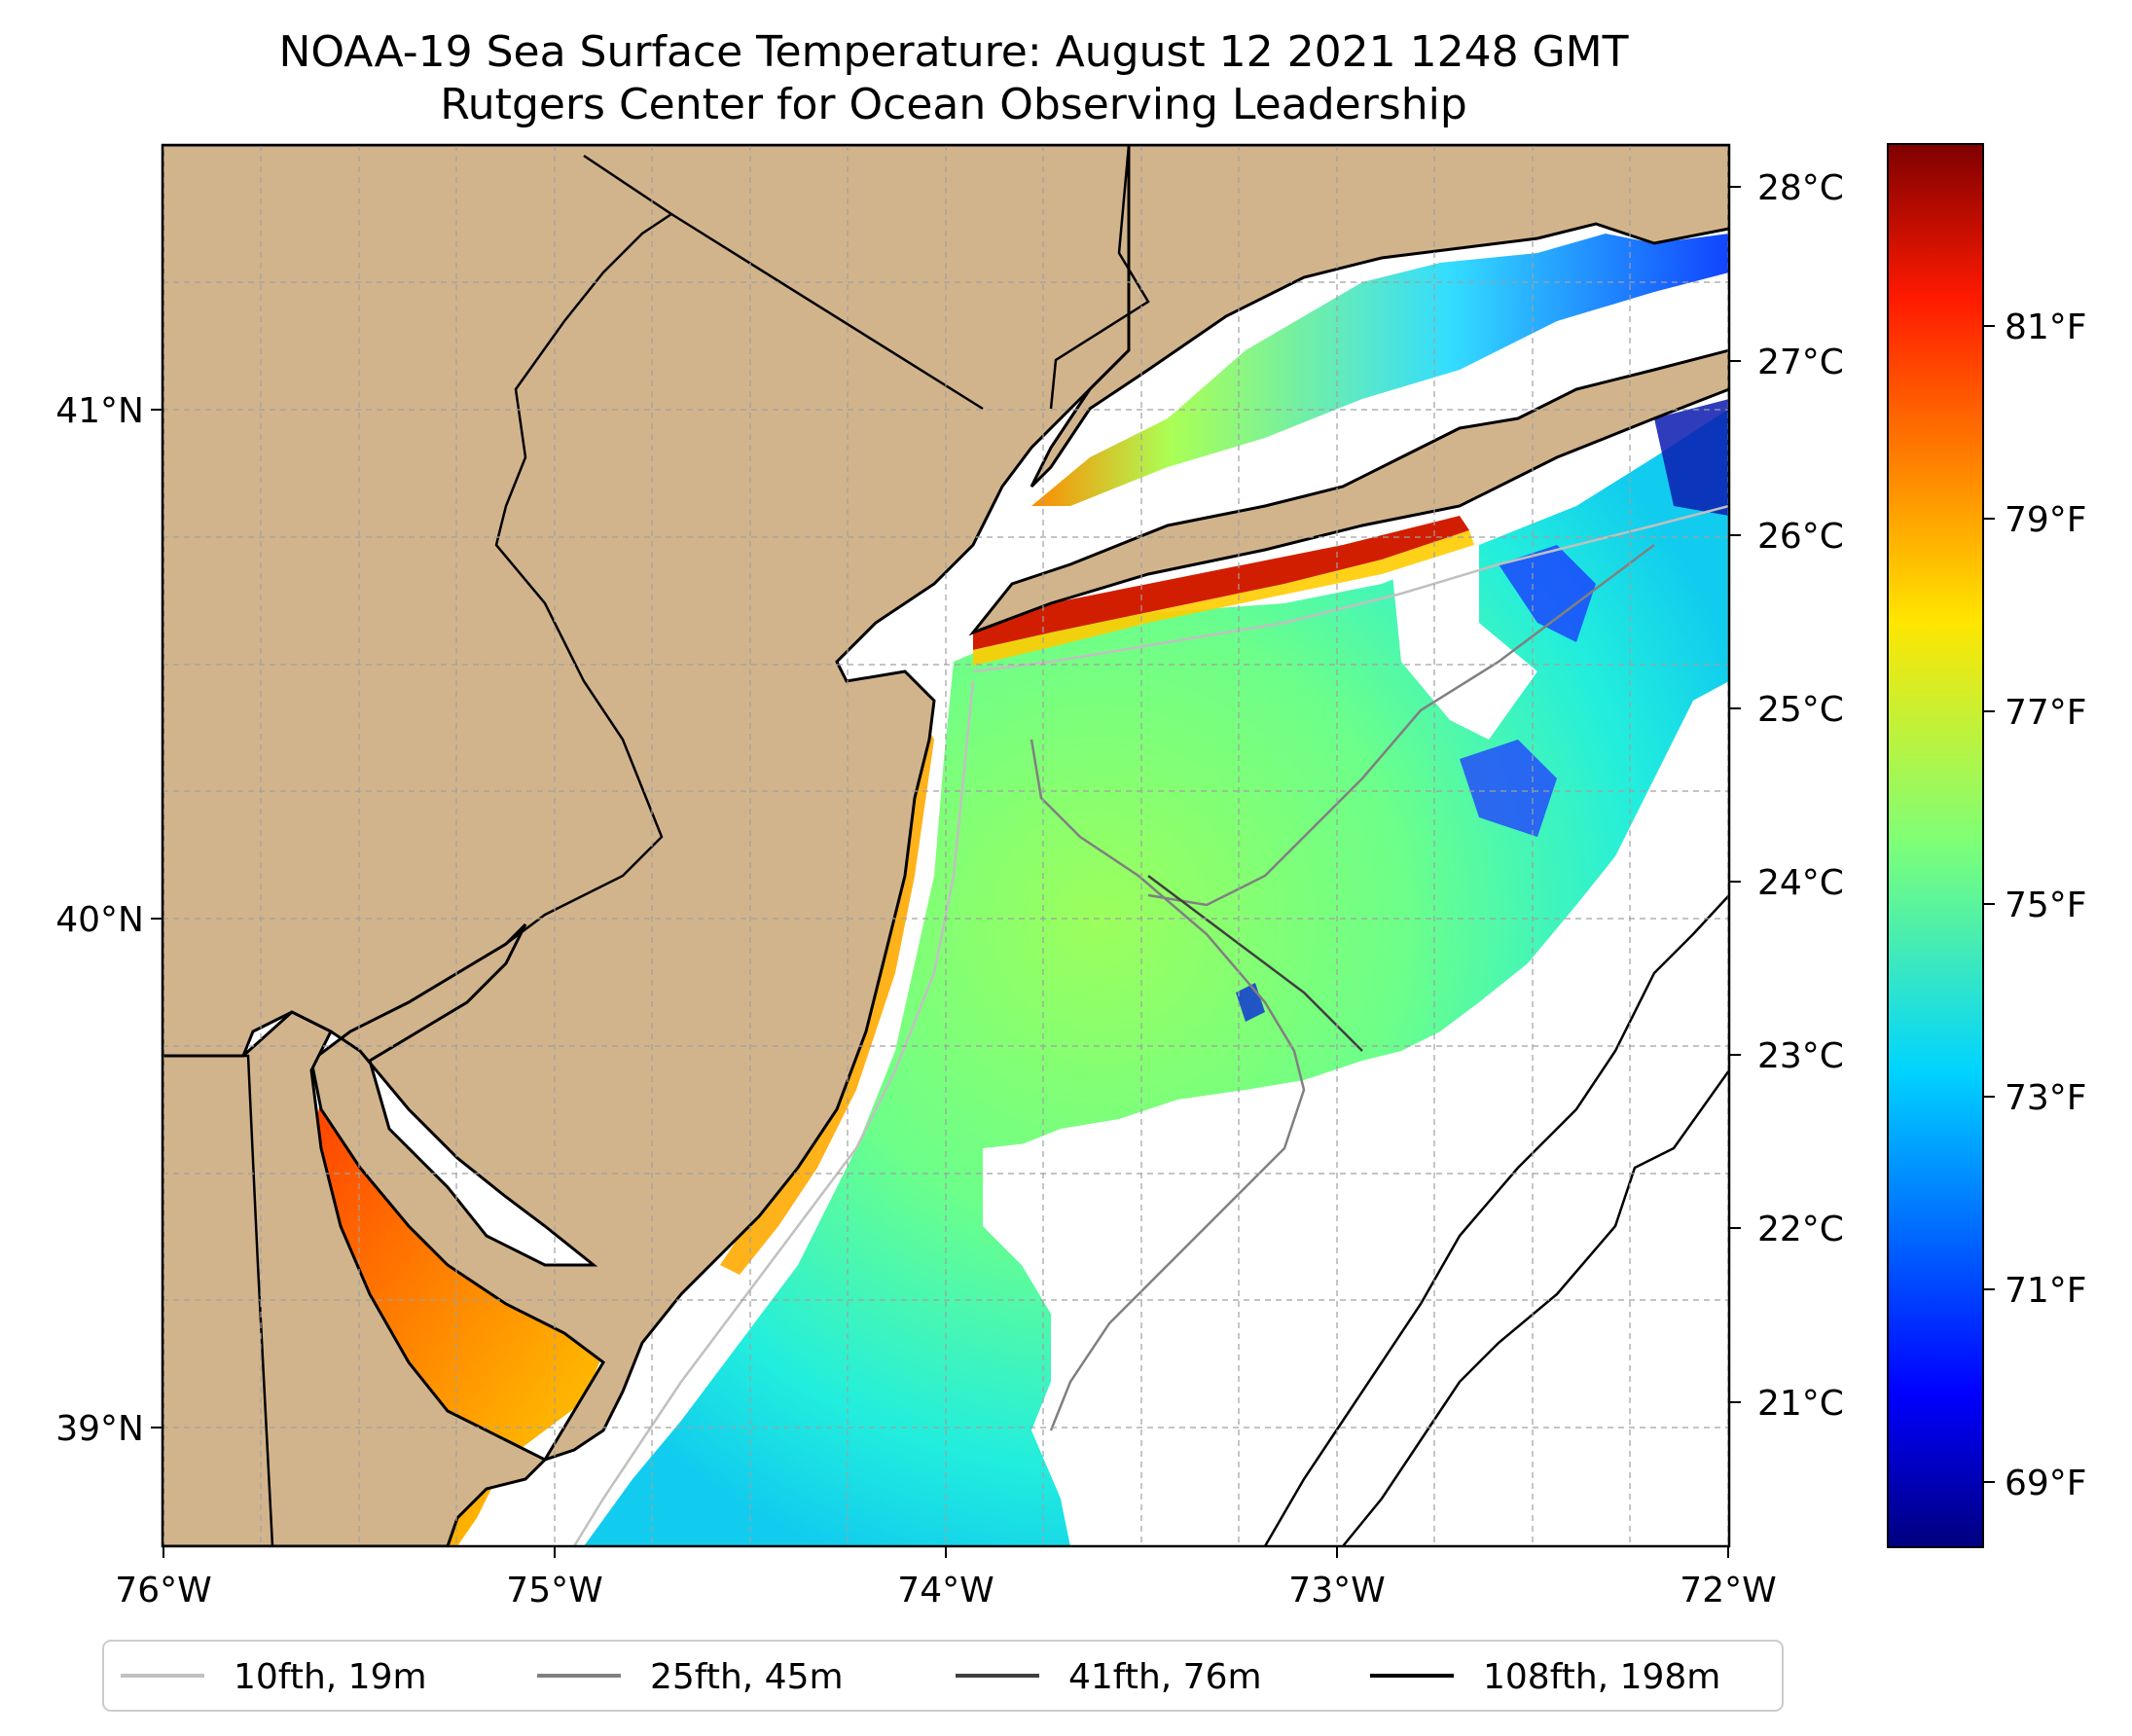 This screenshot has height=1736, width=2132. Describe the element at coordinates (1801, 363) in the screenshot. I see `celsius-tick-label: 27°C` at that location.